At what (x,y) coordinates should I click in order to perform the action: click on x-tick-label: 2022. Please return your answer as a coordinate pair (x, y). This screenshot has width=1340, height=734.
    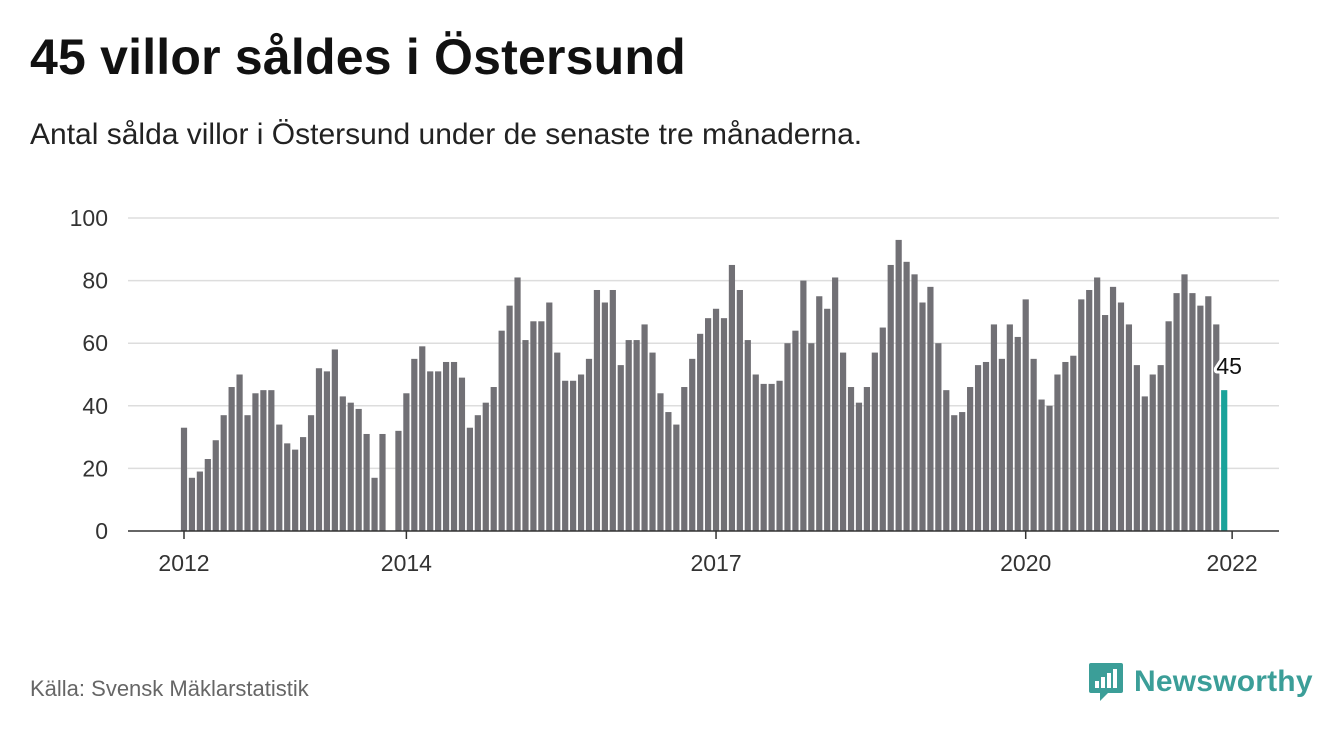
    Looking at the image, I should click on (1232, 563).